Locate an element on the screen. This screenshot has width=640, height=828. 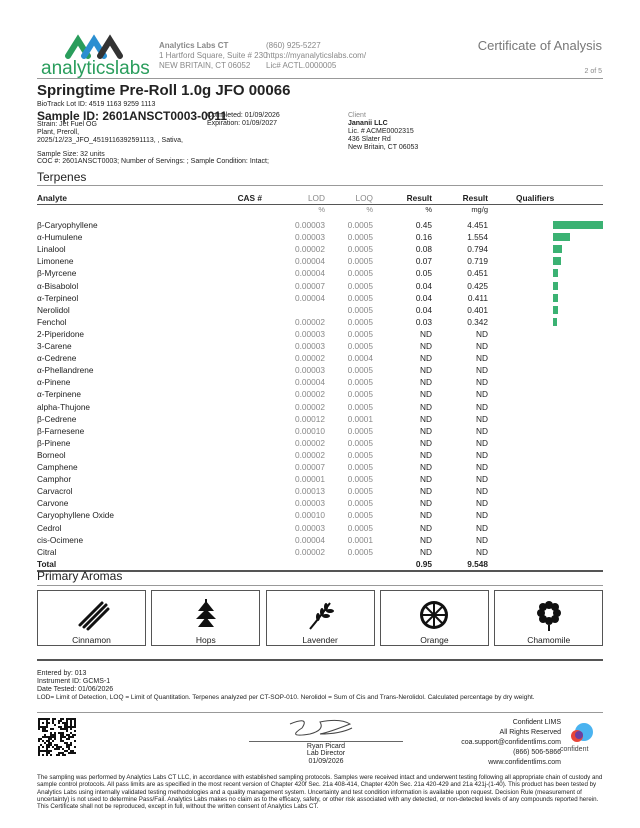
analyte-name: β-Pinene is located at coordinates (54, 442).